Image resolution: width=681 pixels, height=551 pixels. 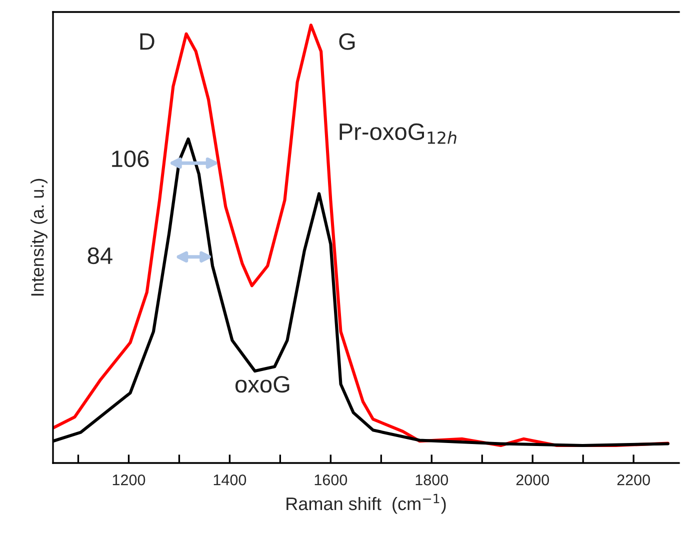 I want to click on annotation: 106, so click(x=130, y=159).